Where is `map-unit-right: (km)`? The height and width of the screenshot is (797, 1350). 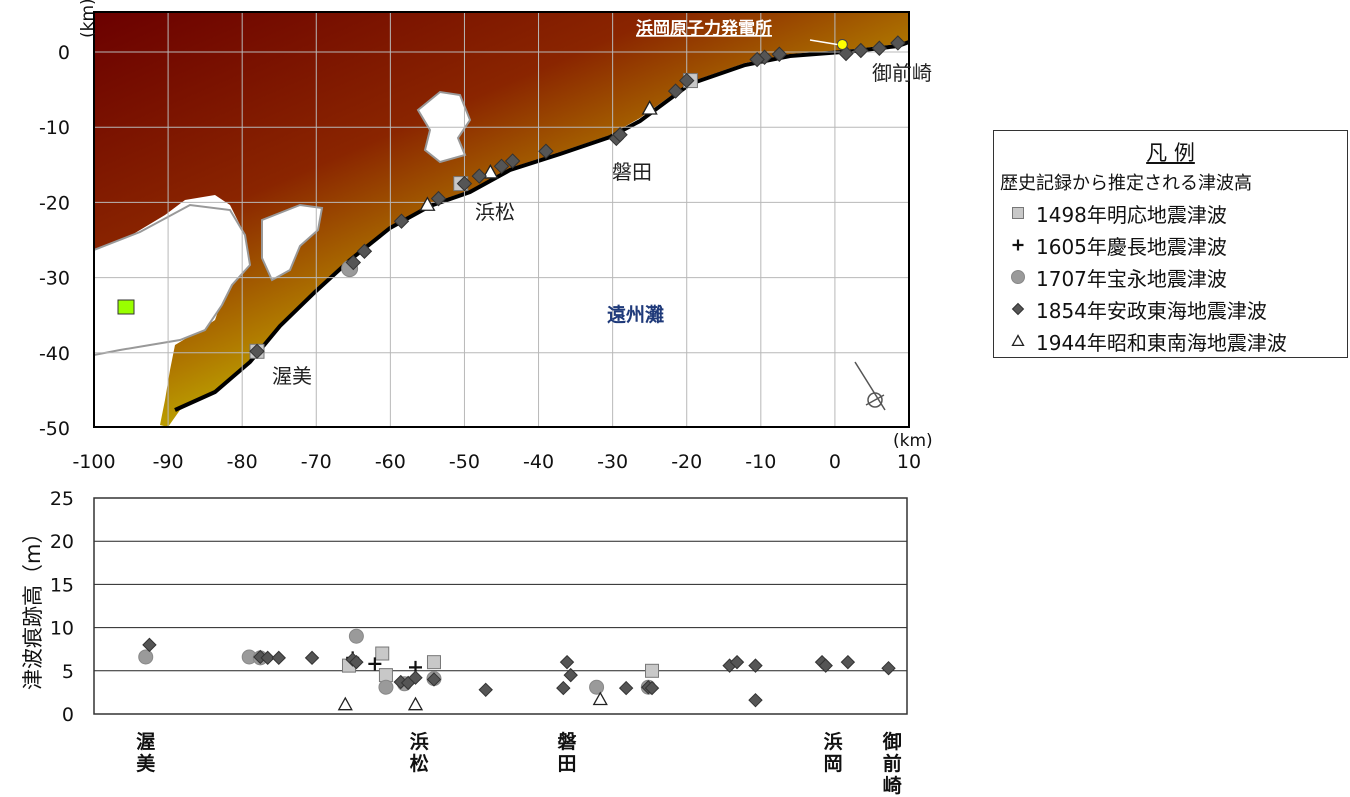 map-unit-right: (km) is located at coordinates (913, 441).